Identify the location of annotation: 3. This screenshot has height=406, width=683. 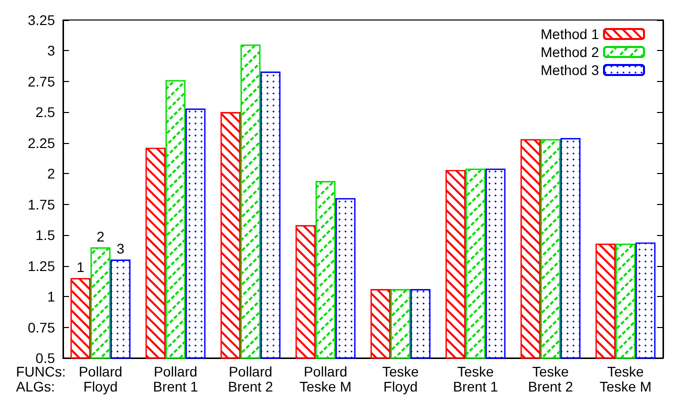
(120, 248).